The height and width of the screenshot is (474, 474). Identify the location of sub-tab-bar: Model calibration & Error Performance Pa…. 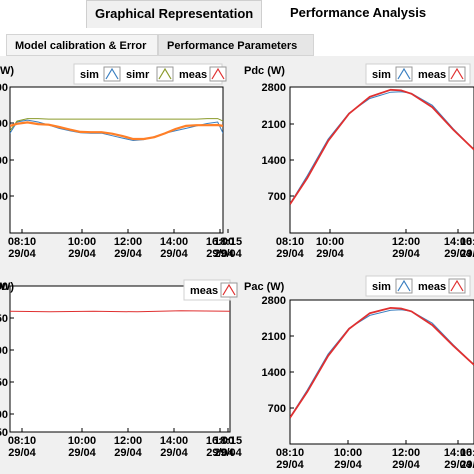
(237, 45).